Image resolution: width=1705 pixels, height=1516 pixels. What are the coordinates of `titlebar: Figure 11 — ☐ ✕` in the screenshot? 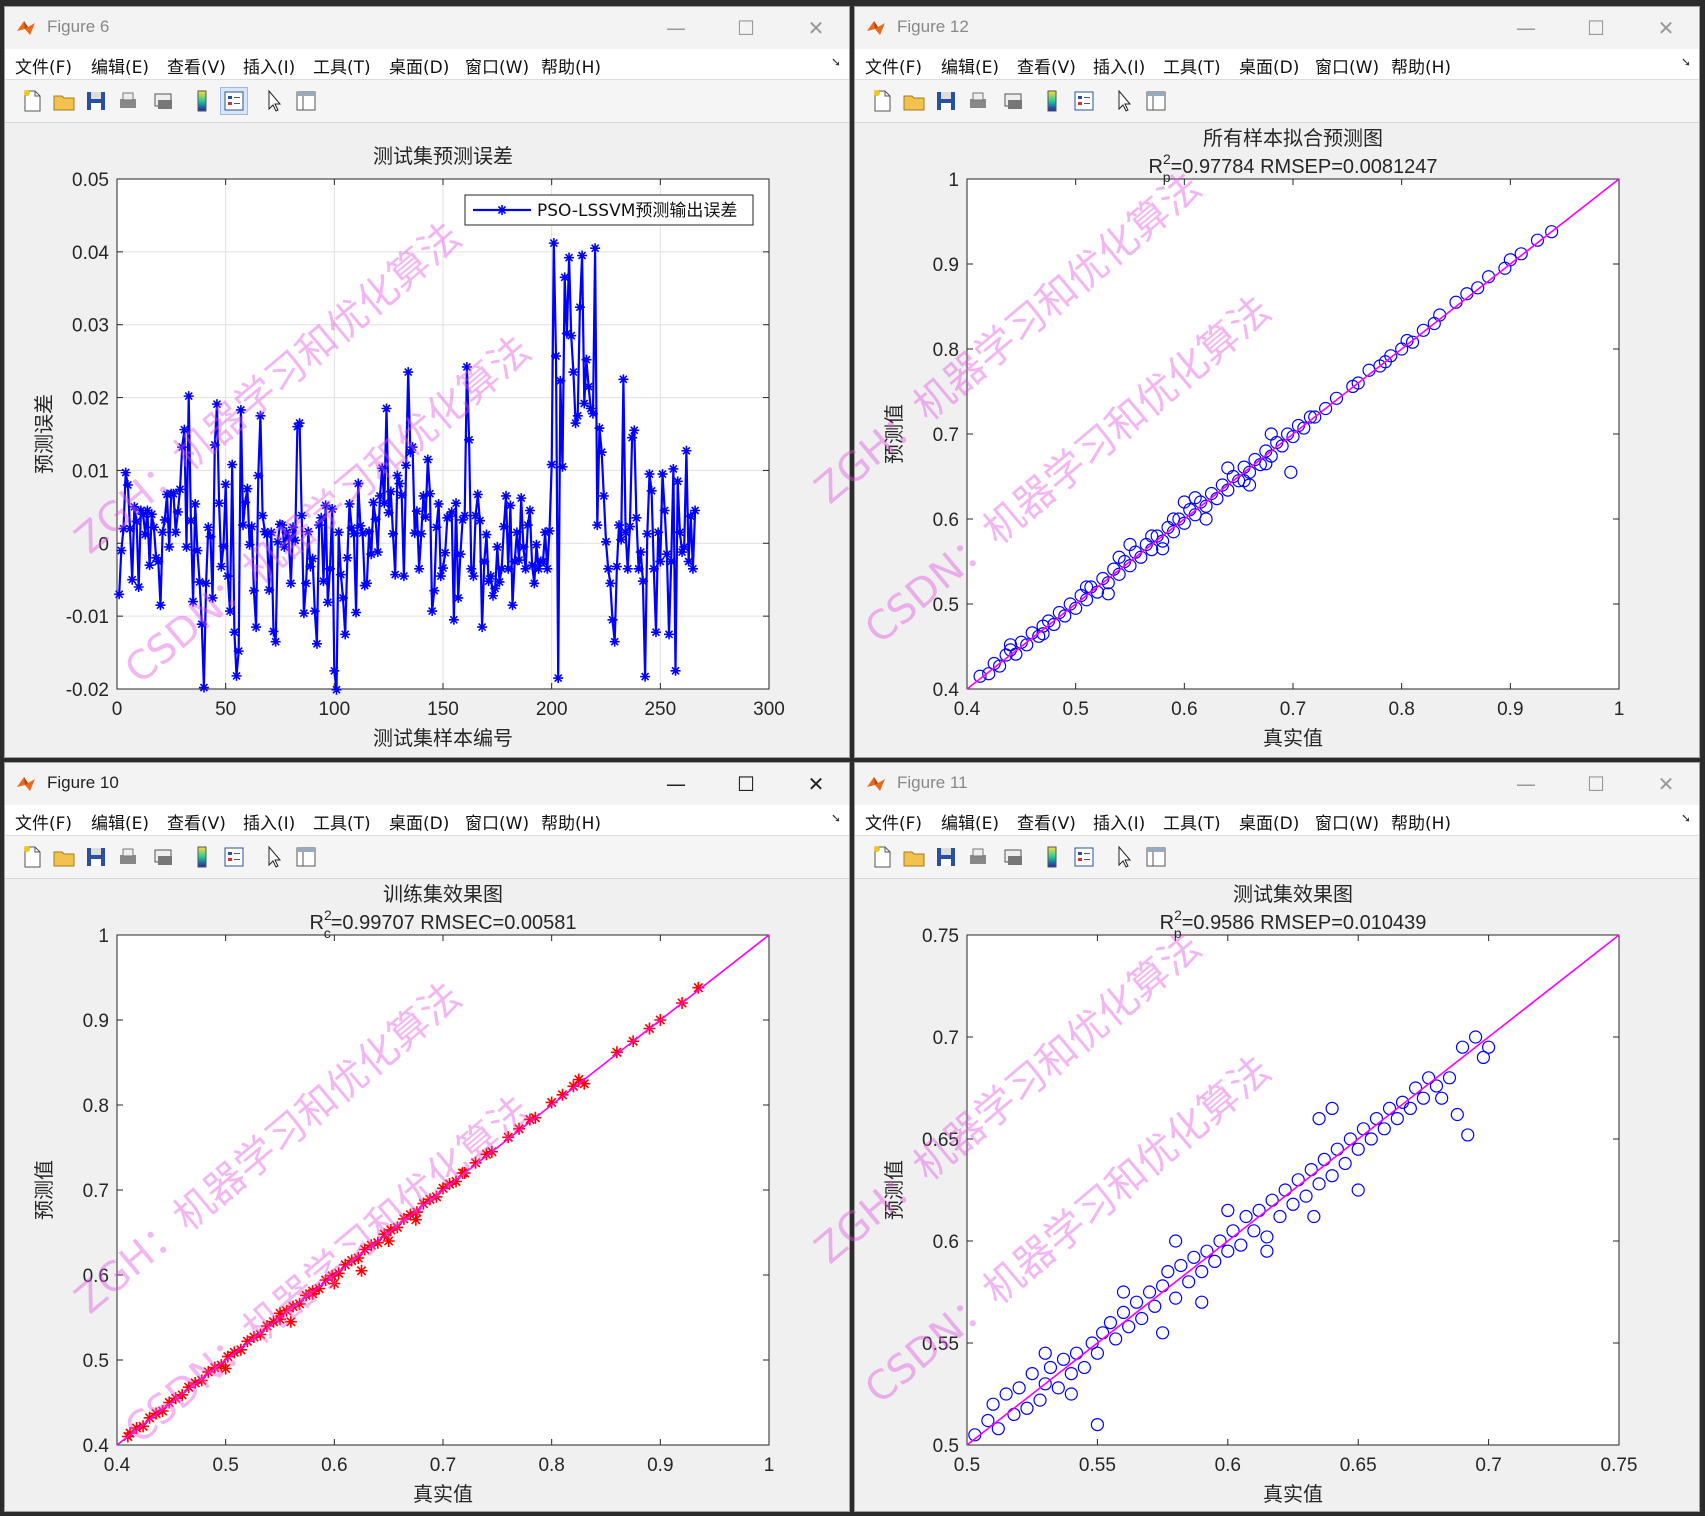 It's located at (1277, 784).